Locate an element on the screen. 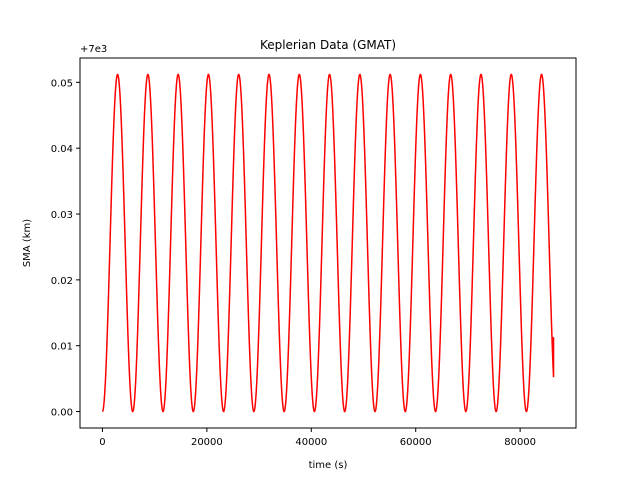 This screenshot has height=480, width=640. y-tick-label: 0.03 is located at coordinates (62, 215).